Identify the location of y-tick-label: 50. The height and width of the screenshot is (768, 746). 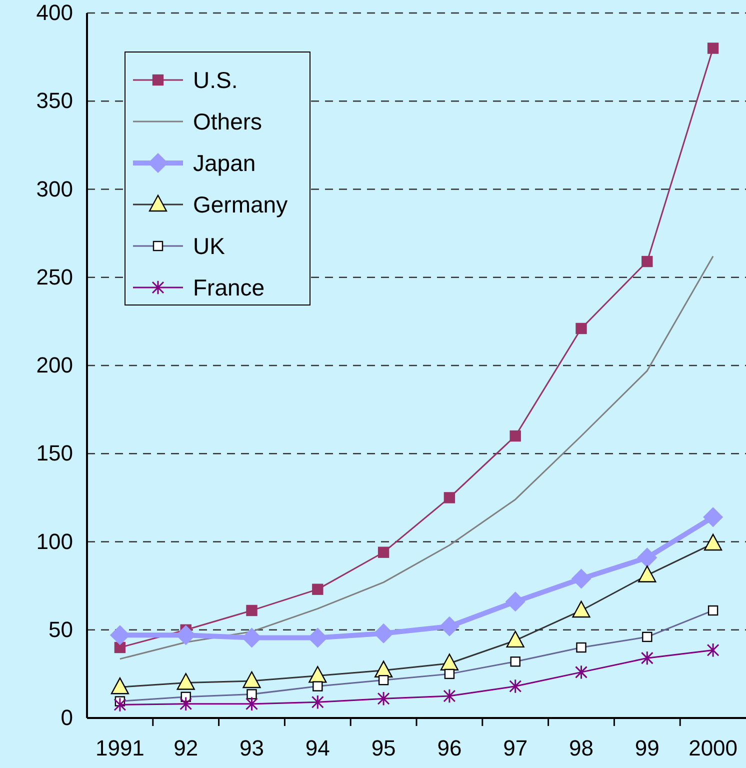
(60, 629).